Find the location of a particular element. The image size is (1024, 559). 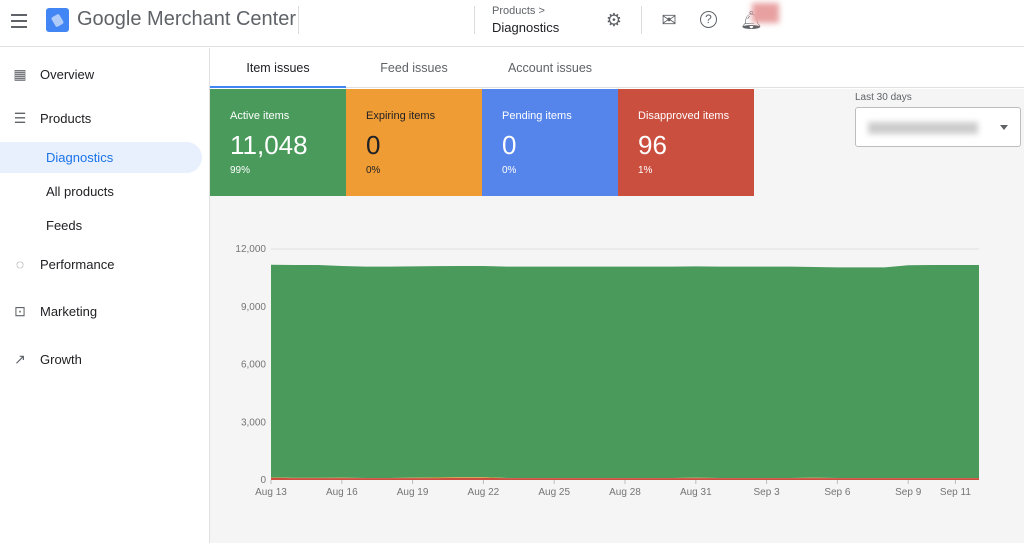

tab-bar: Item issues Feed issues Account issues is located at coordinates (617, 68).